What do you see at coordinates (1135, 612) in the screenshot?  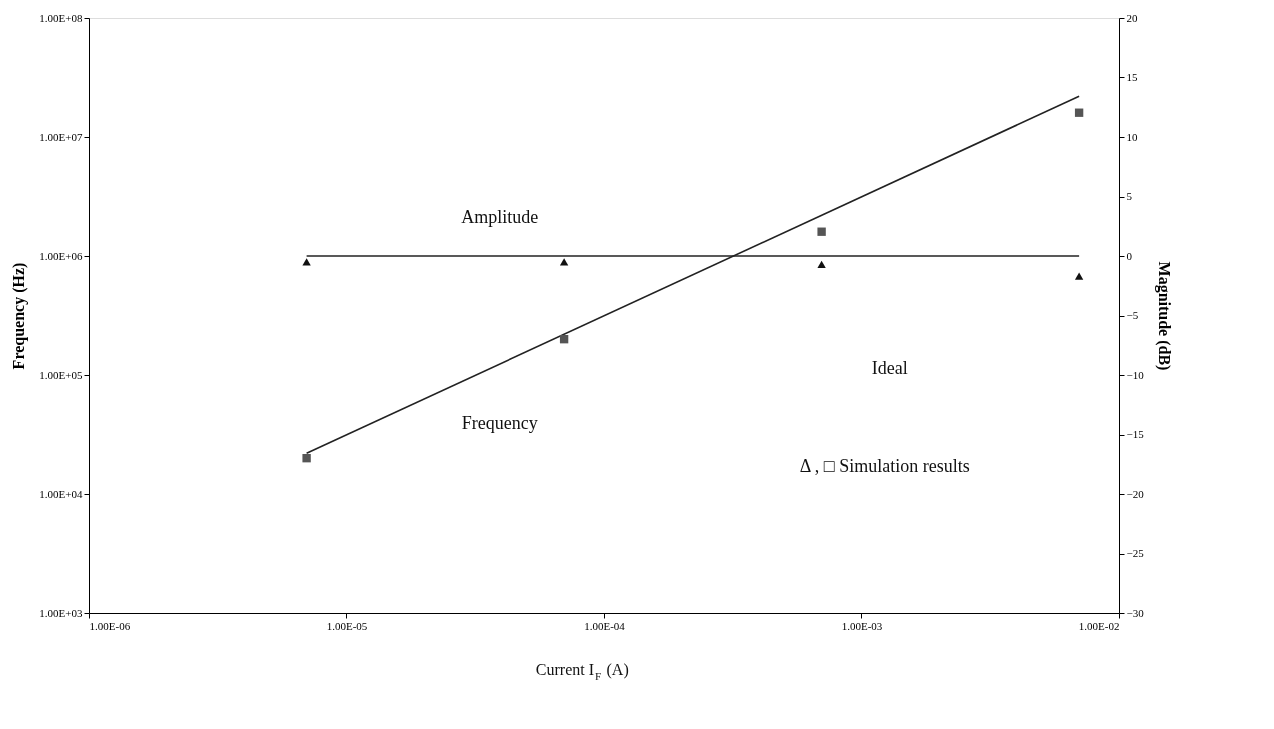 I see `y2-tick-label: −30` at bounding box center [1135, 612].